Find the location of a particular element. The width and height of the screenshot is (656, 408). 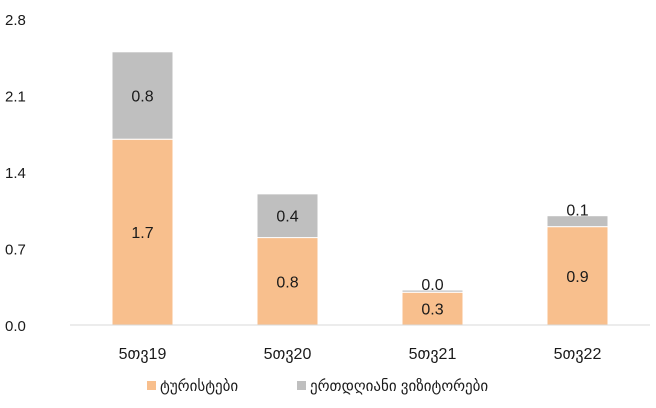

data-label-series-1-cat-1: 0.4 is located at coordinates (287, 217).